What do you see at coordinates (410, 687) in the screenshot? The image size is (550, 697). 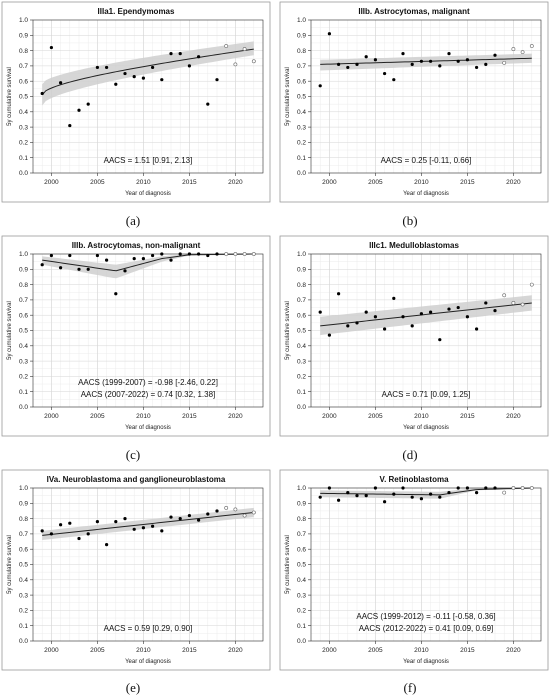 I see `panel-caption: (f)` at bounding box center [410, 687].